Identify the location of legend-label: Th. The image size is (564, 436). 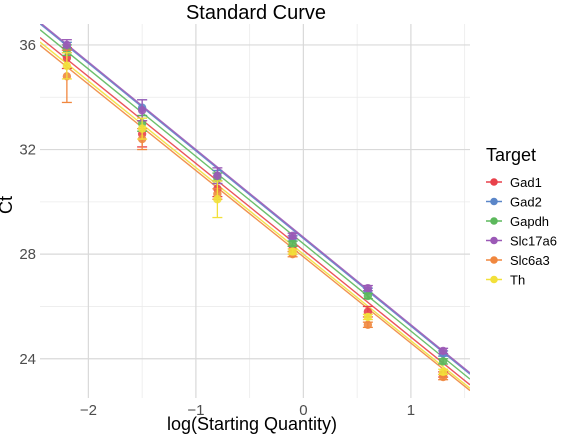
(517, 280).